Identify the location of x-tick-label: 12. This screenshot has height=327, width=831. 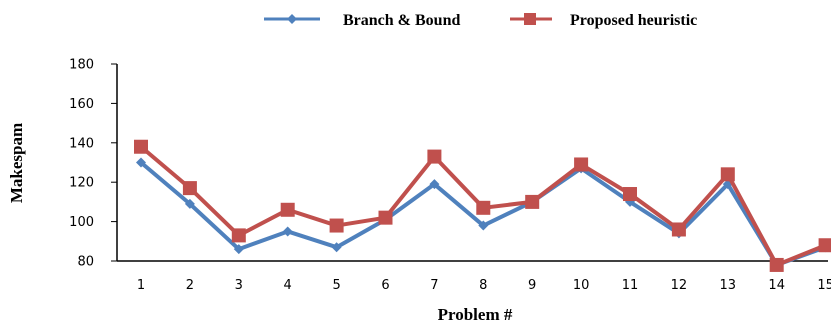
(679, 285).